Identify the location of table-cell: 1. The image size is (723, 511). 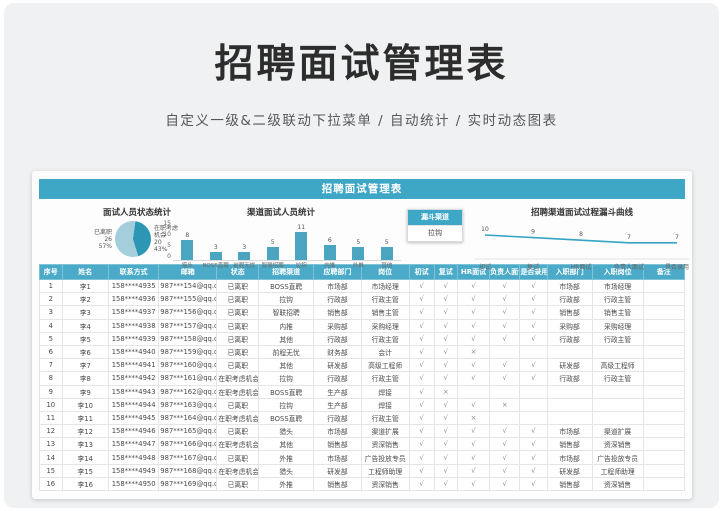
(51, 286).